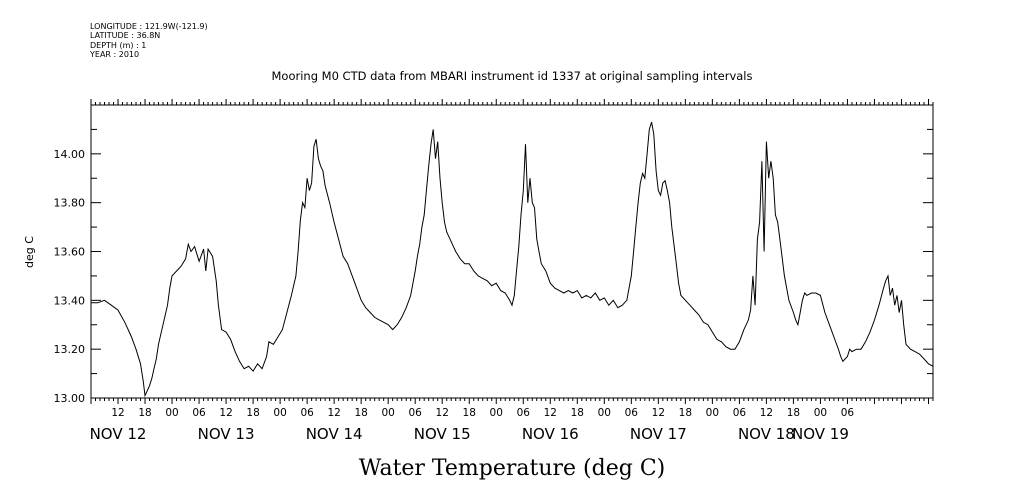 The width and height of the screenshot is (1009, 504). Describe the element at coordinates (442, 434) in the screenshot. I see `x-day-label: NOV 15` at that location.